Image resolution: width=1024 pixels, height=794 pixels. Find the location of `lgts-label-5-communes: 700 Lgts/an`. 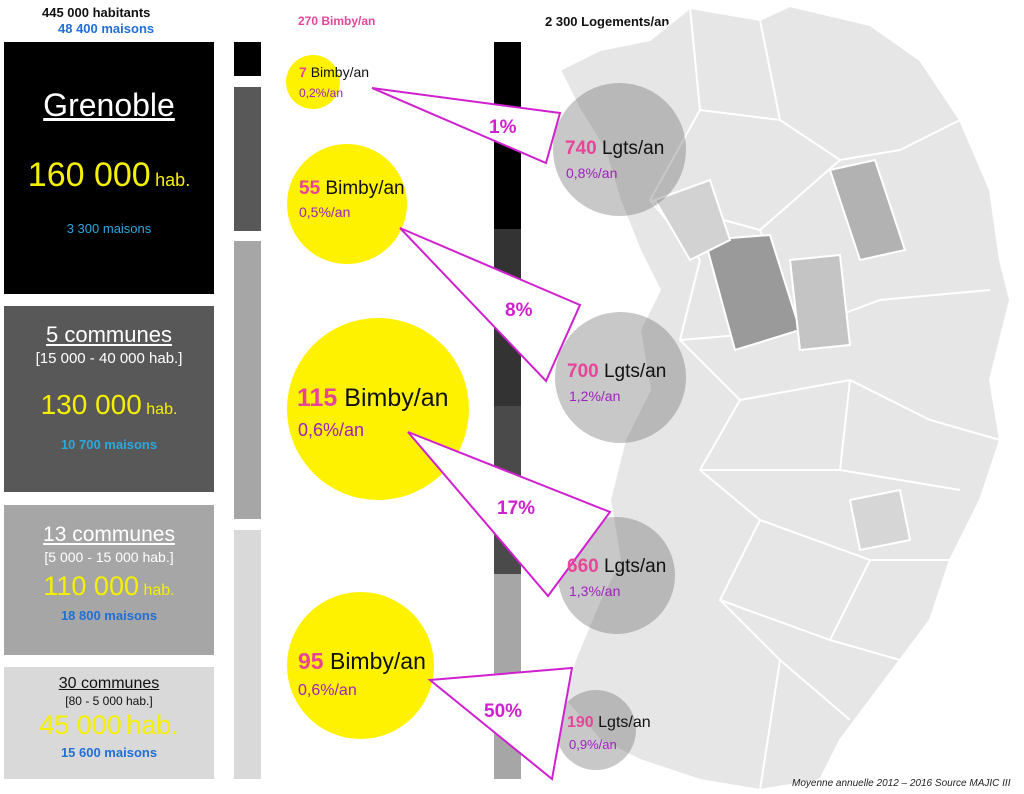

lgts-label-5-communes: 700 Lgts/an is located at coordinates (616, 372).